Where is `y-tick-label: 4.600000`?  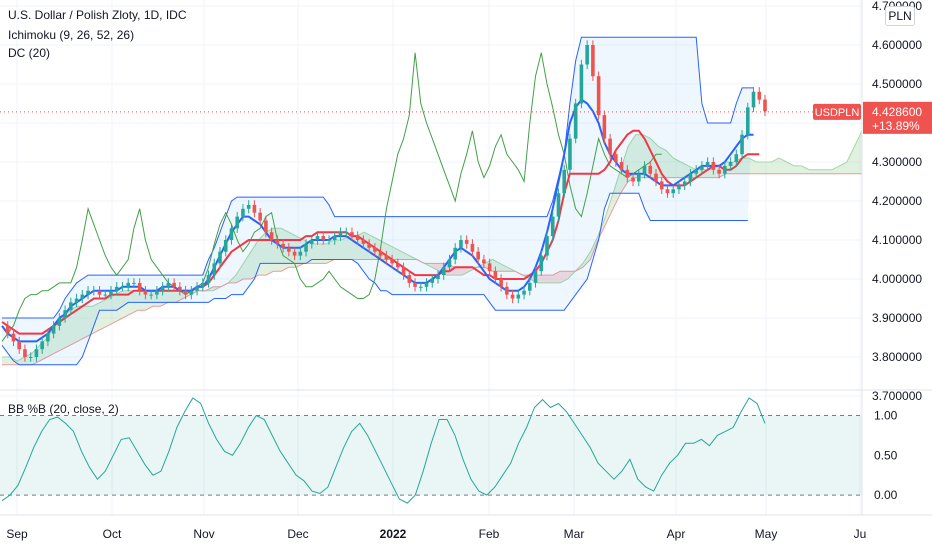 y-tick-label: 4.600000 is located at coordinates (897, 45).